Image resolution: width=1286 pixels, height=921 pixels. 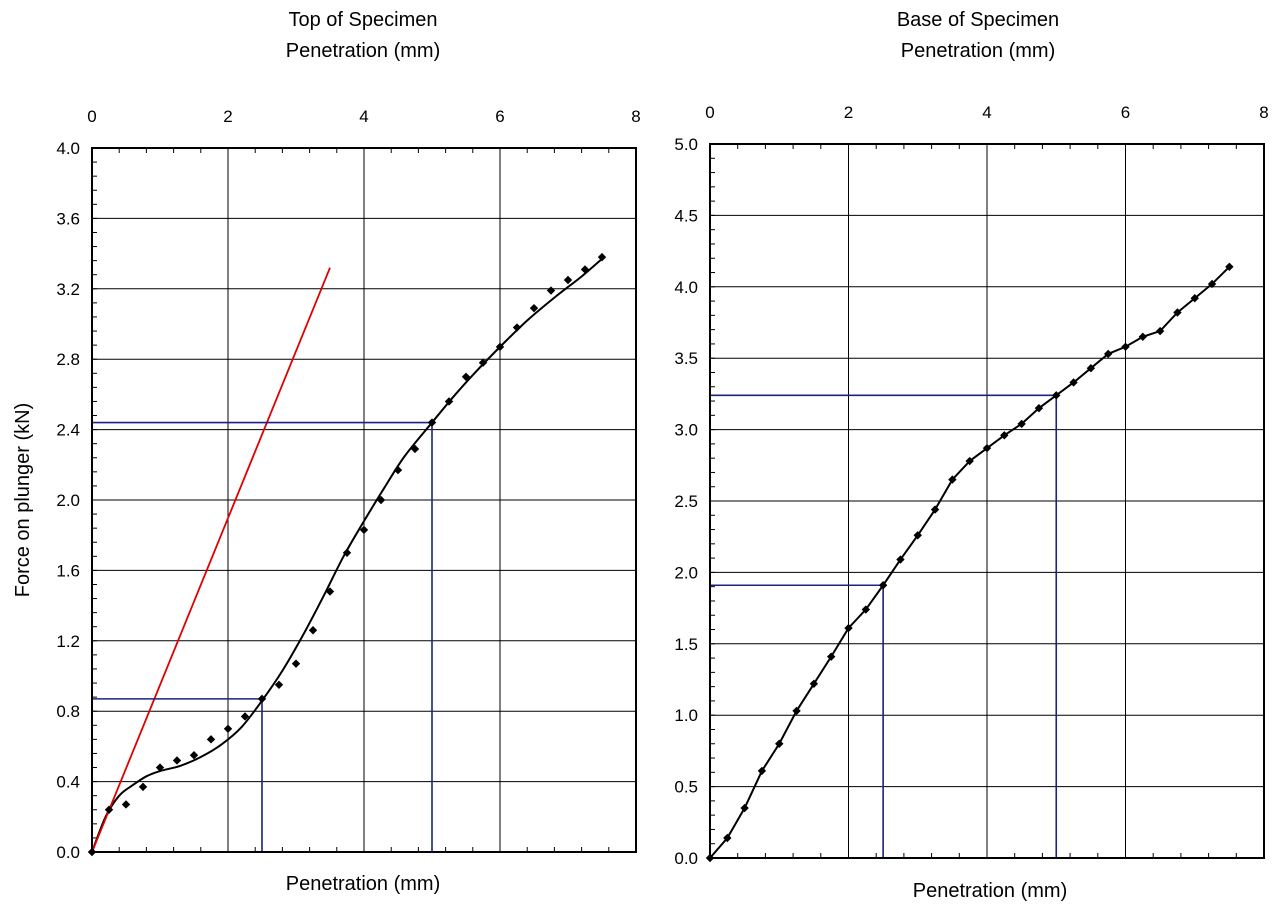 What do you see at coordinates (363, 20) in the screenshot?
I see `chart-title: Top of Specimen` at bounding box center [363, 20].